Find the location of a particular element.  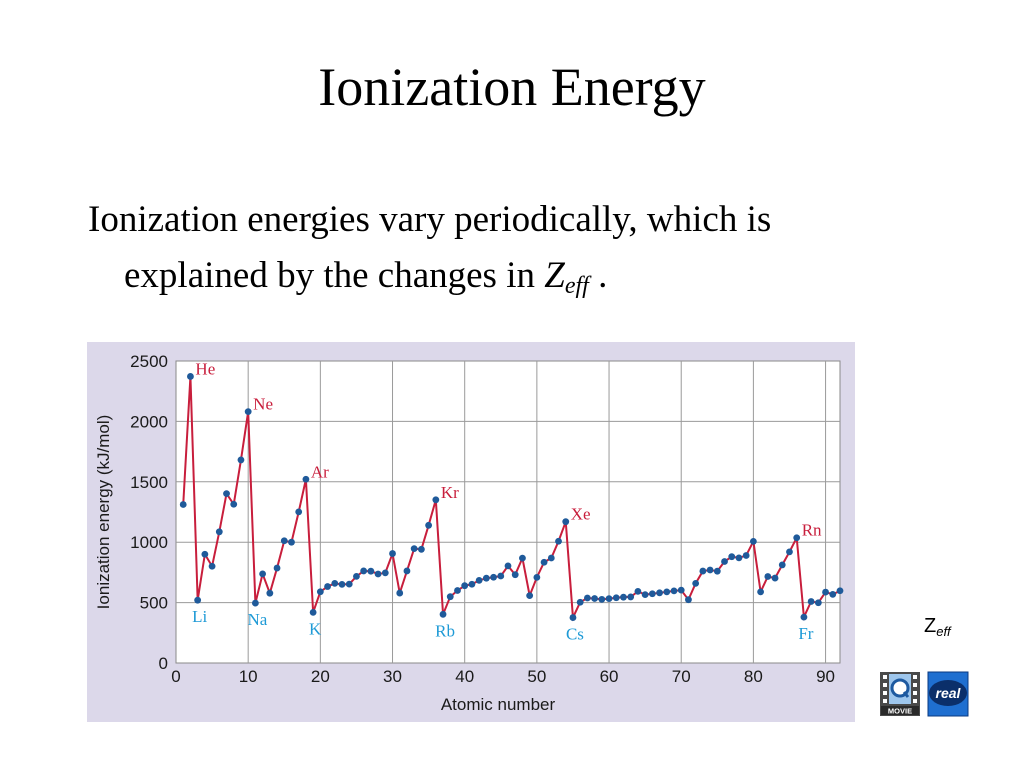

x-tick-label: 60 is located at coordinates (609, 676).